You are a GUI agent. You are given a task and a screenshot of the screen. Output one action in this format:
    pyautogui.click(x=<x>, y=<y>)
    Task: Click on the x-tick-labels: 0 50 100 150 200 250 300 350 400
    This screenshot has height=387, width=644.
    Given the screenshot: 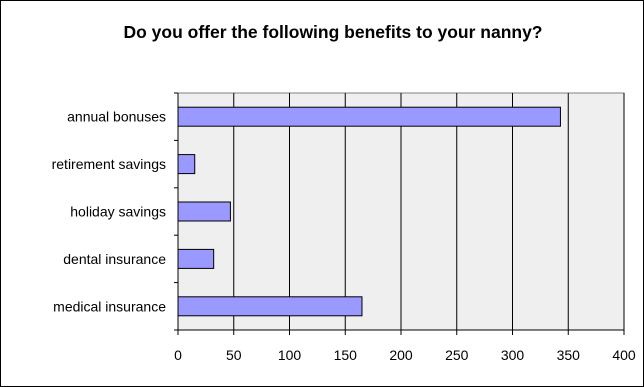 What is the action you would take?
    pyautogui.click(x=405, y=355)
    